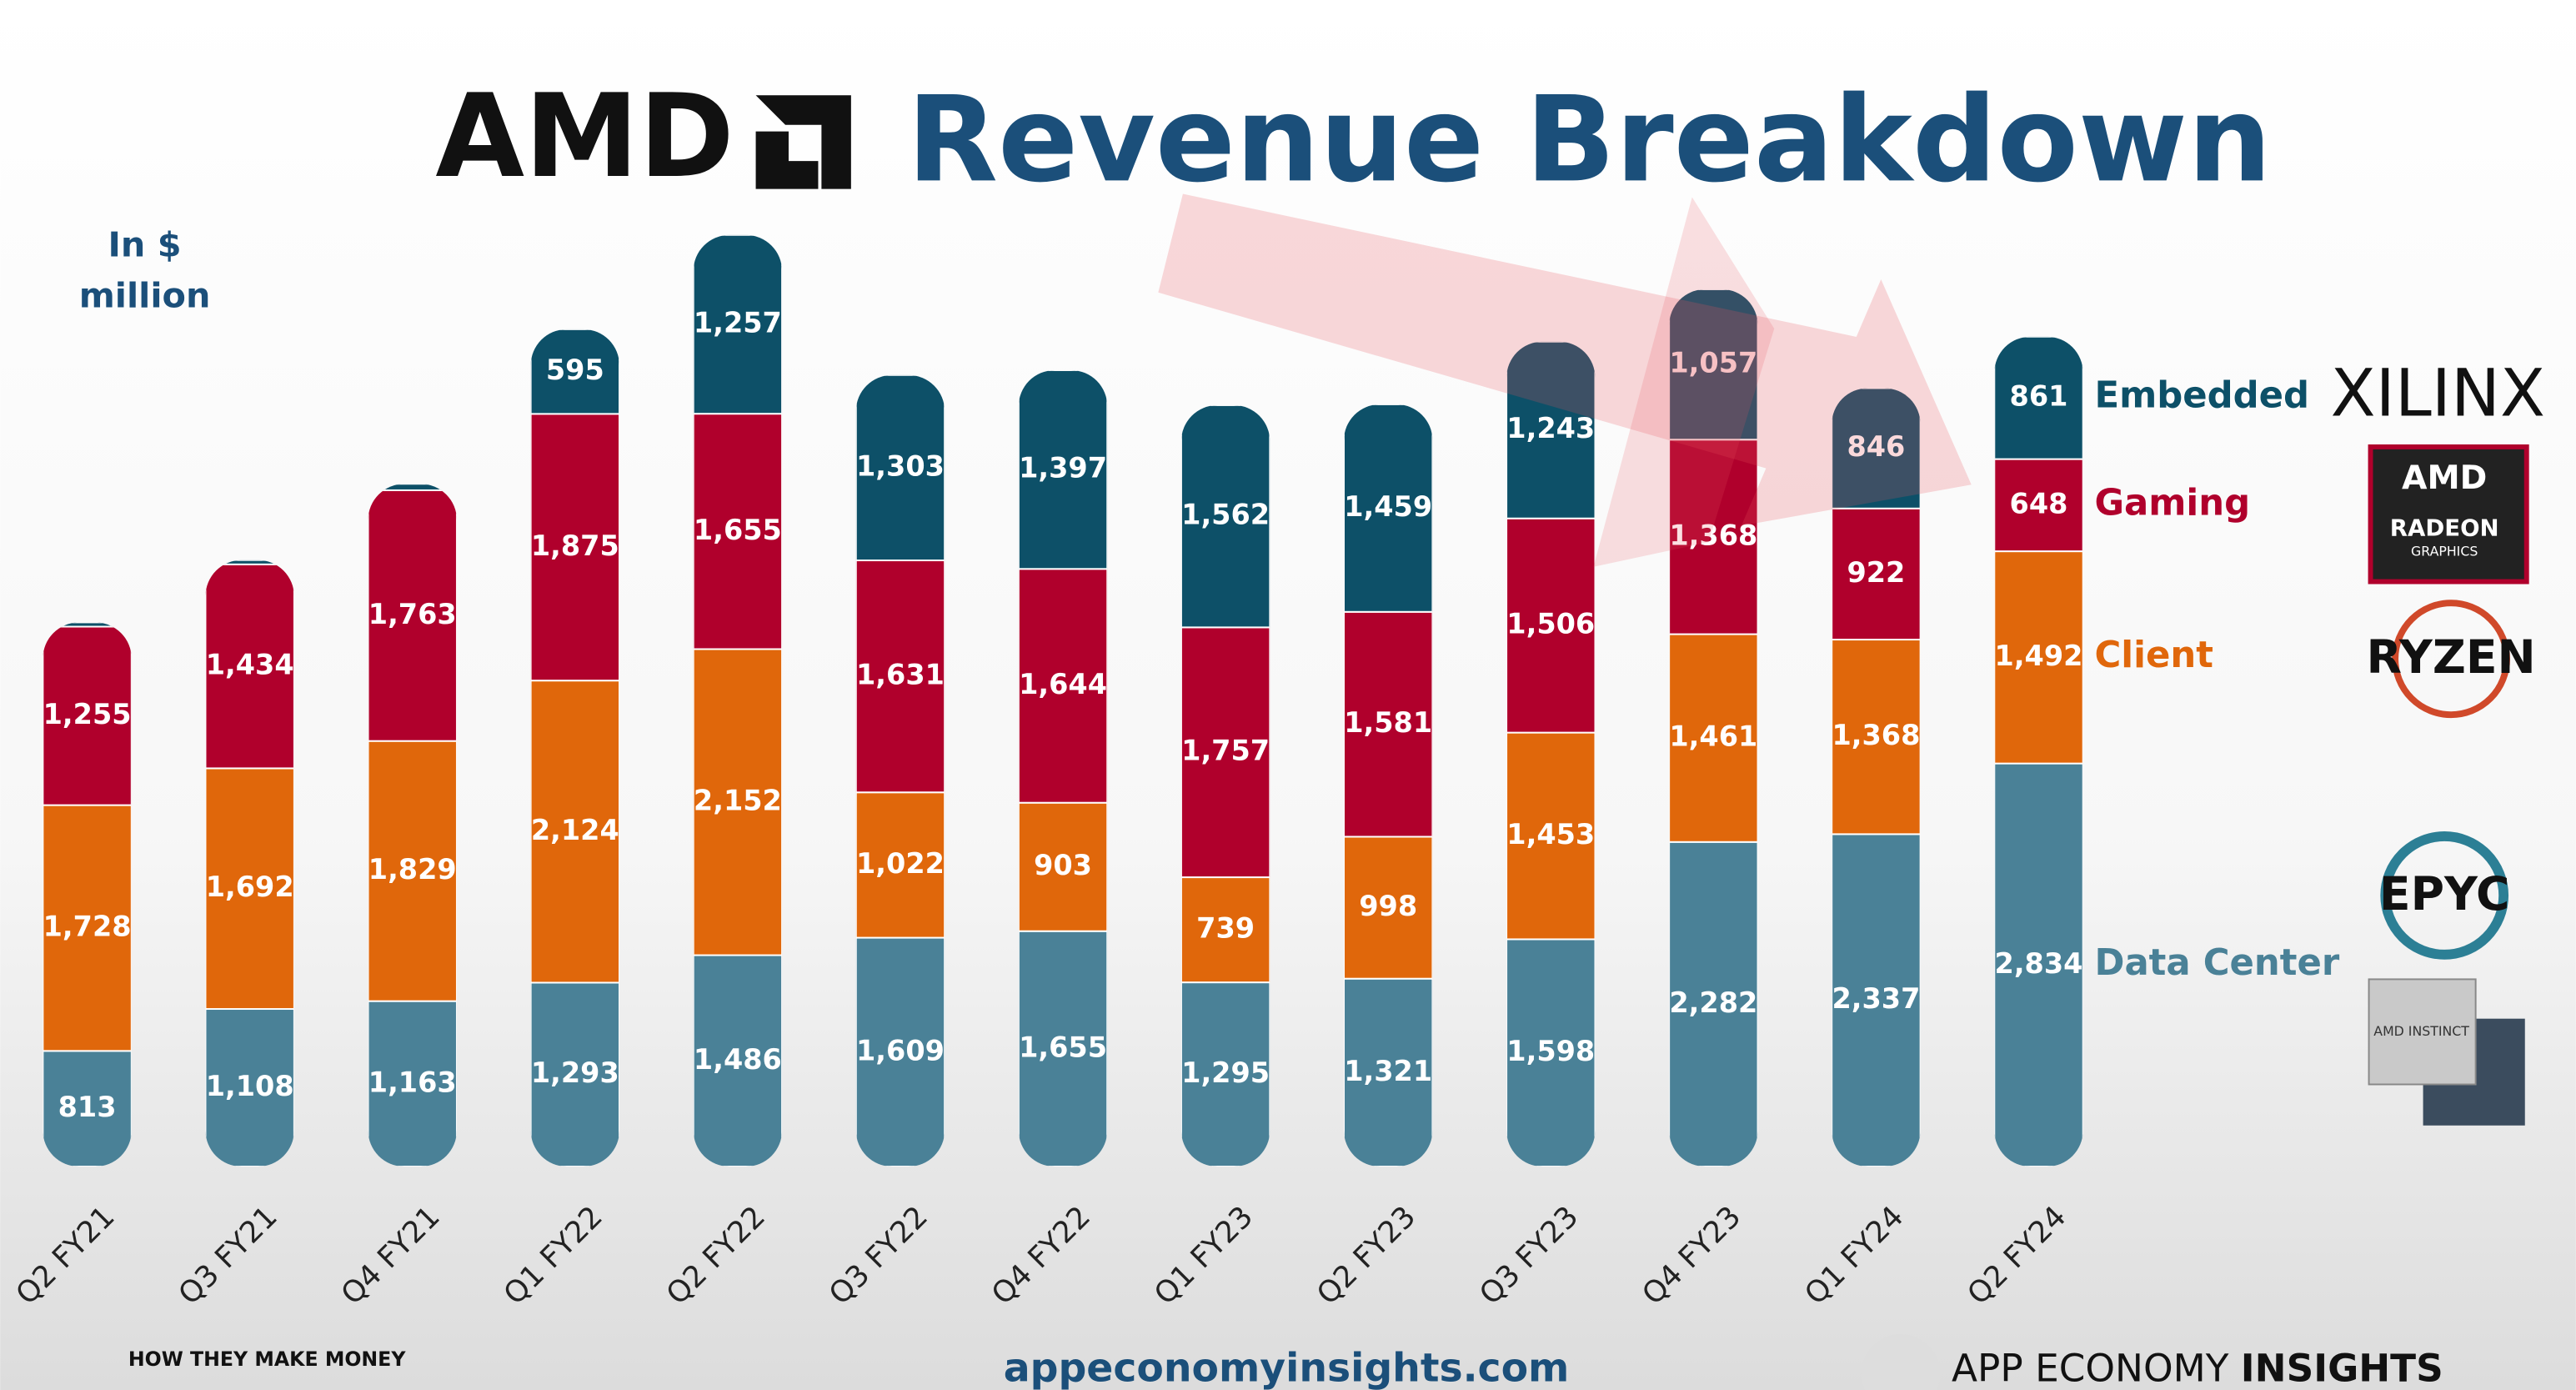 This screenshot has height=1390, width=2576. Describe the element at coordinates (575, 1072) in the screenshot. I see `value-label: 1,293` at that location.